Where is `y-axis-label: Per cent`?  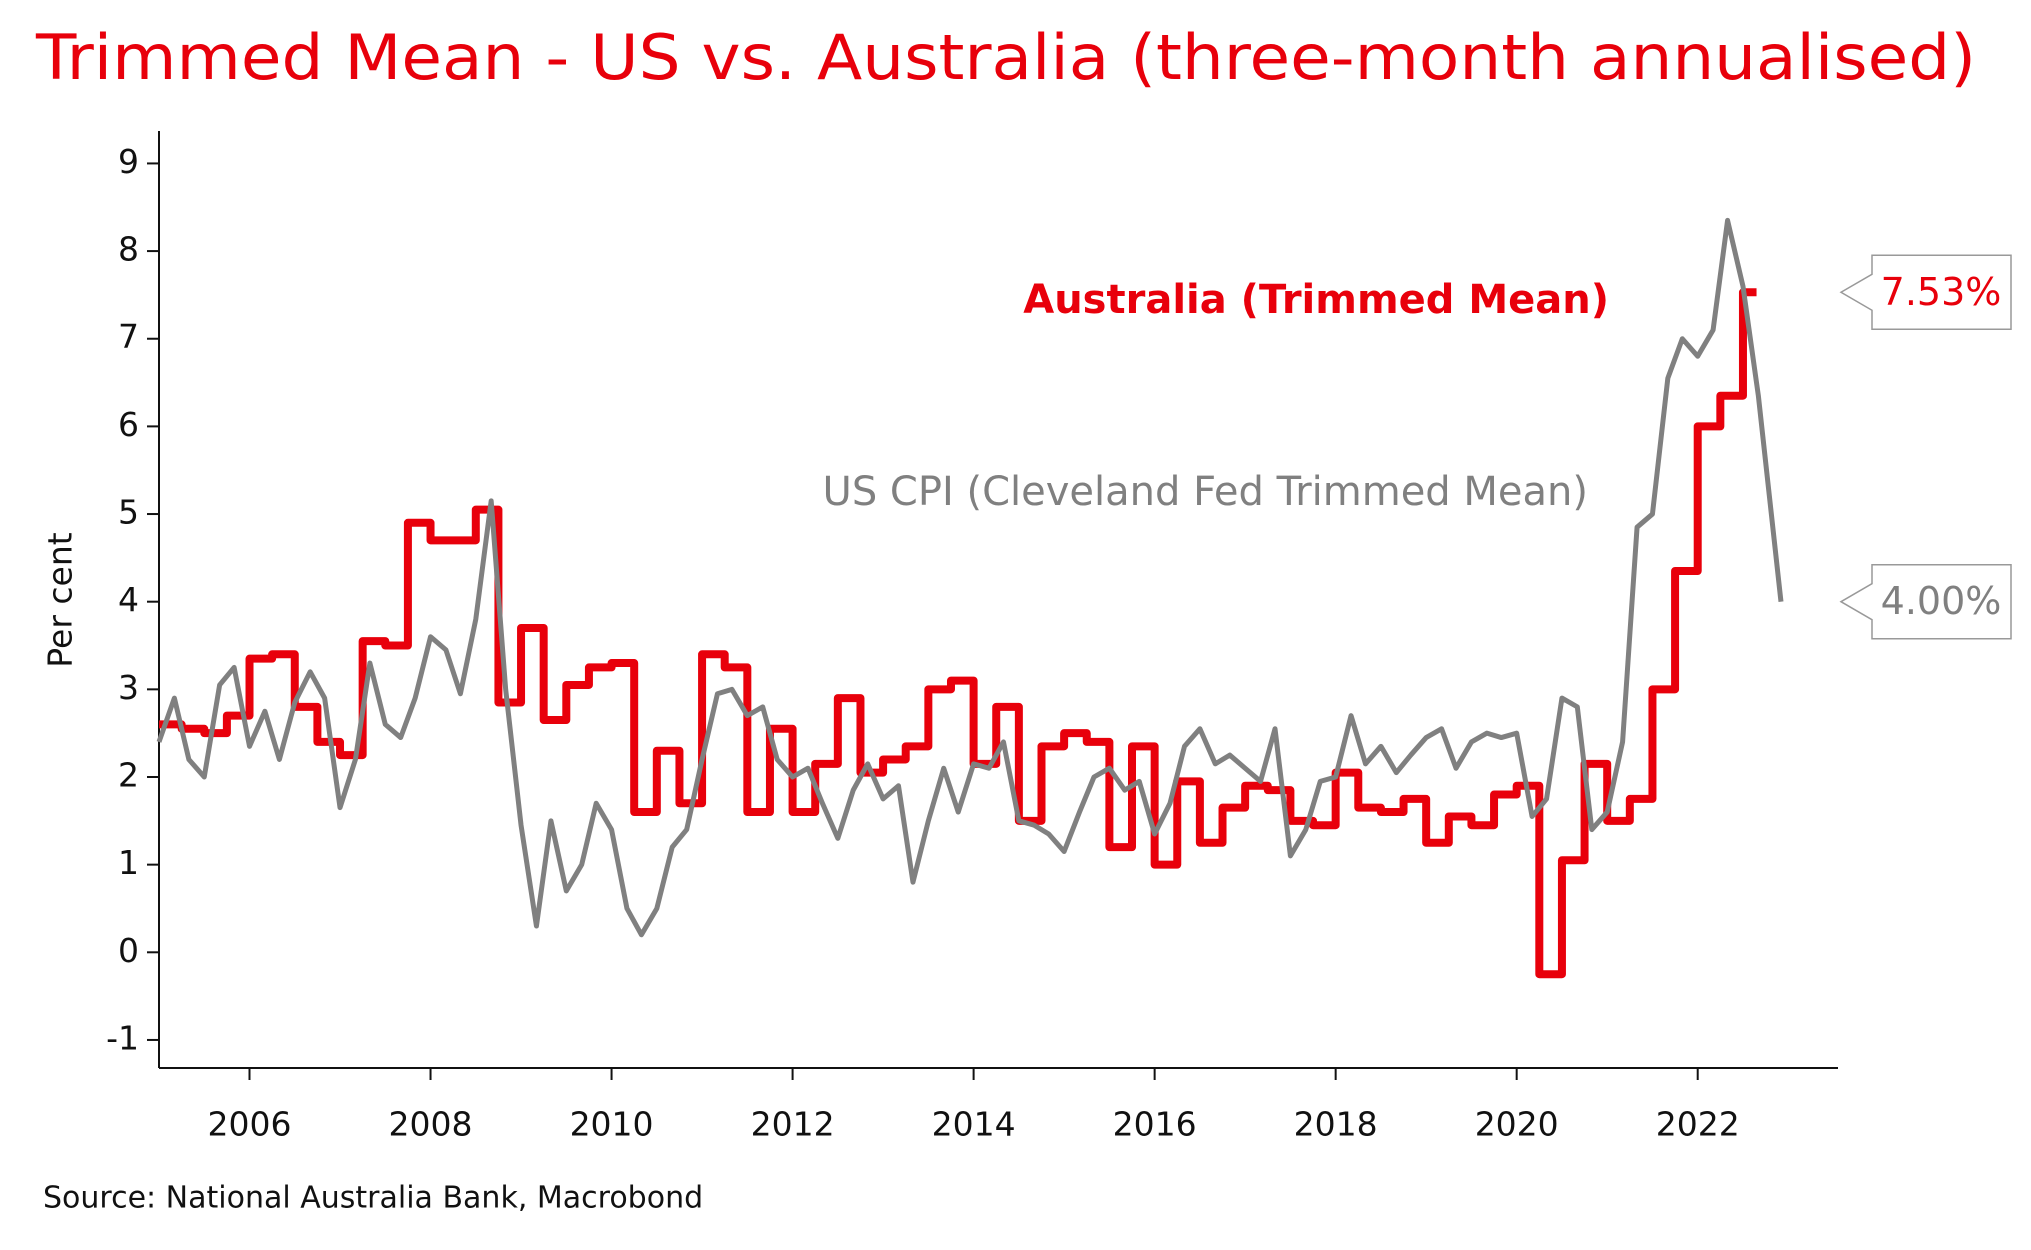
y-axis-label: Per cent is located at coordinates (60, 599).